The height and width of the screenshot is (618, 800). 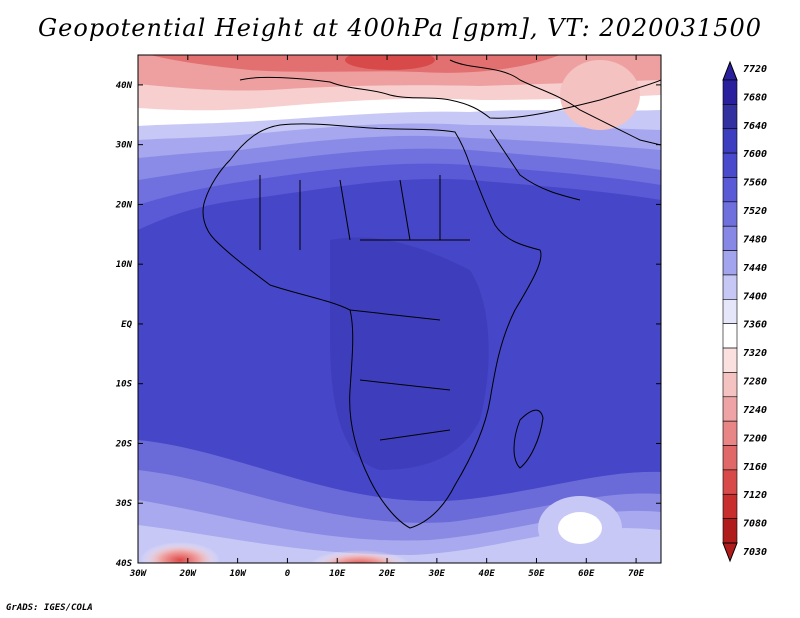 I want to click on lon-label: 50E, so click(x=536, y=574).